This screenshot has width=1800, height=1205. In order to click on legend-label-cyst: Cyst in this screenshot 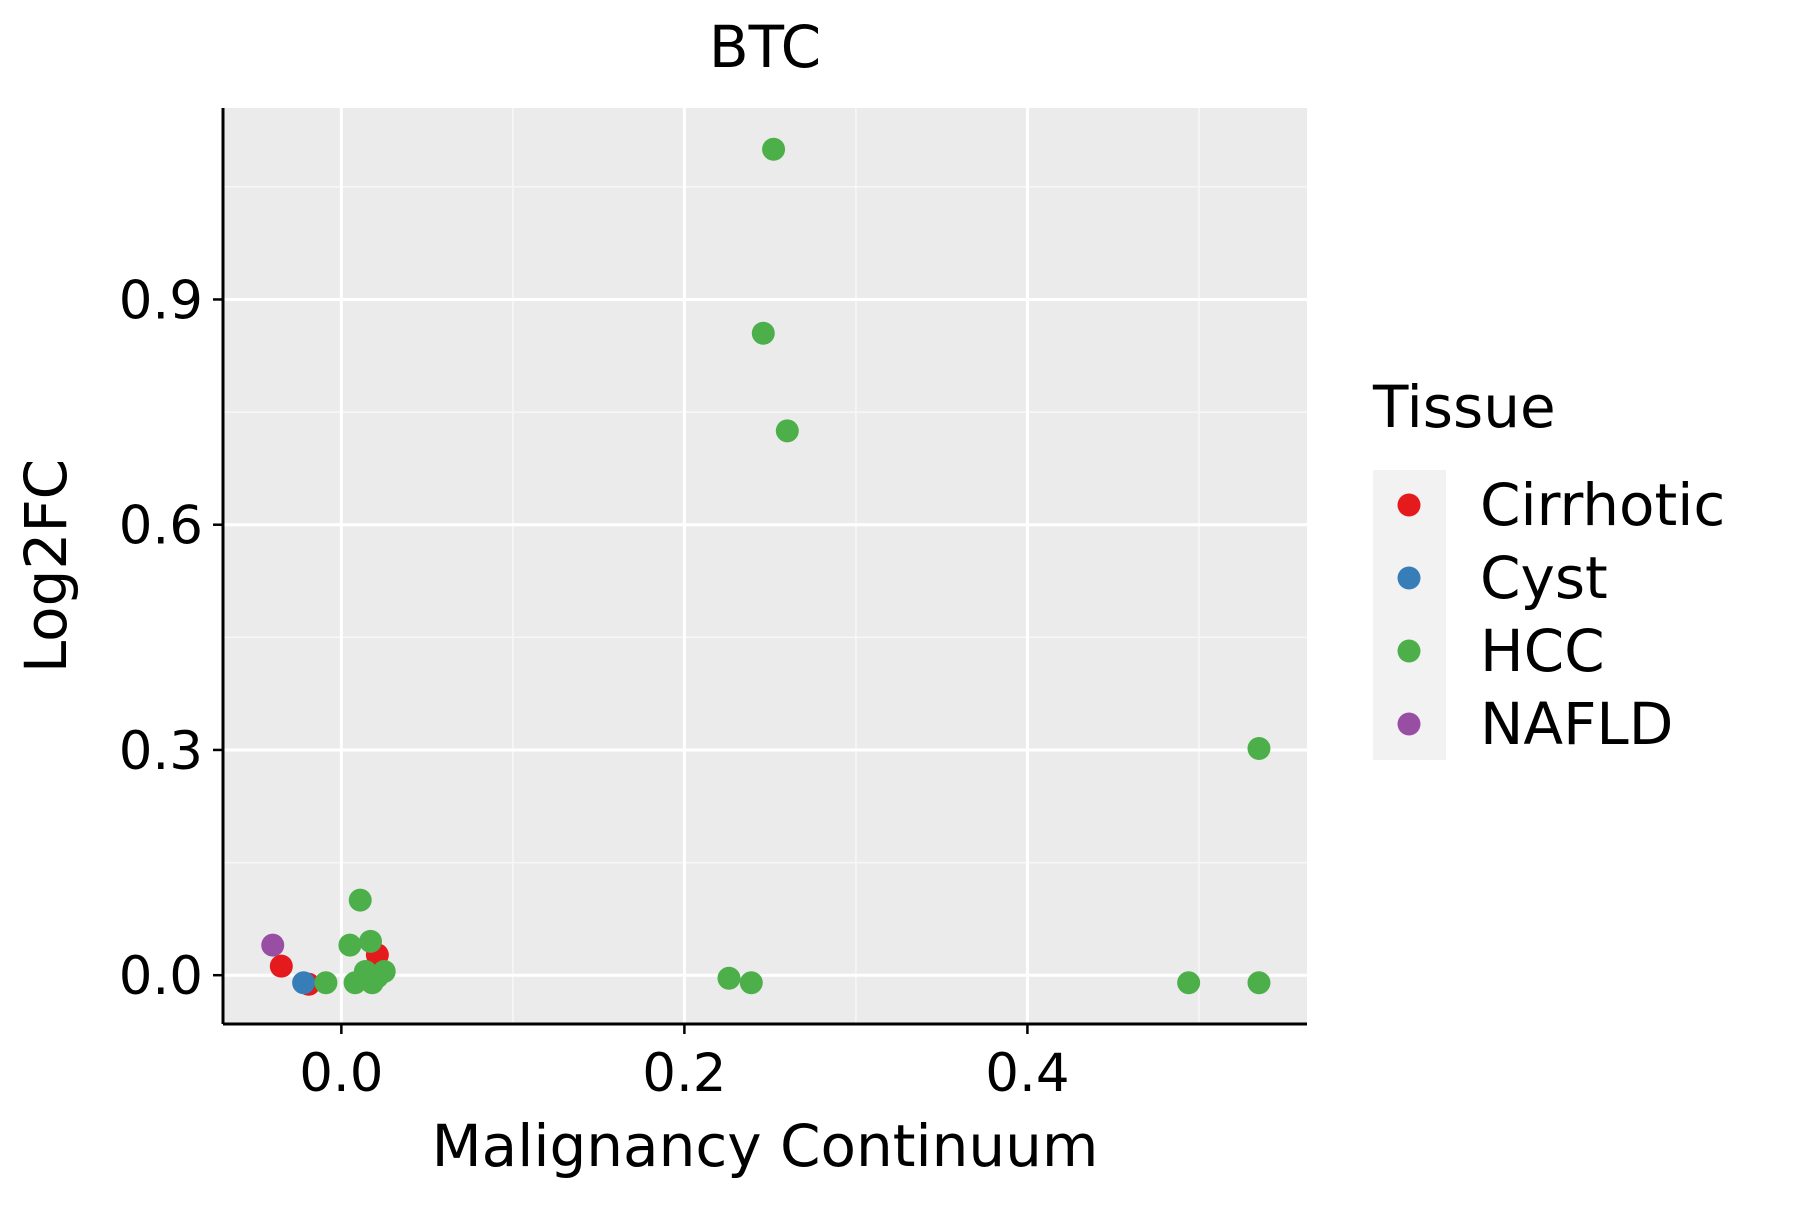, I will do `click(1544, 578)`.